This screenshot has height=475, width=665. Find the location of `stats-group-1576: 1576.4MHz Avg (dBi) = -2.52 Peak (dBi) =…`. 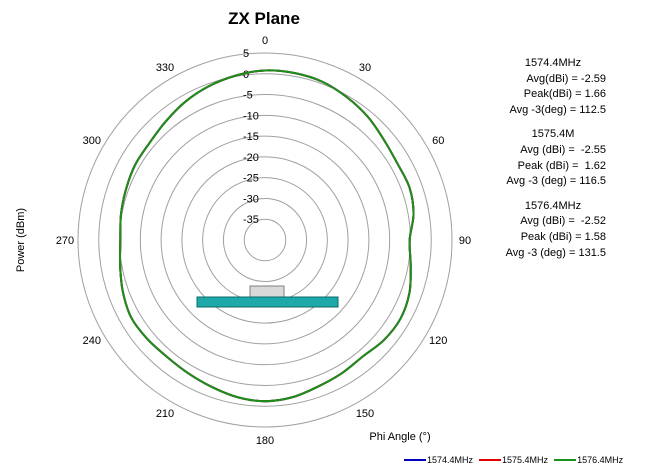

stats-group-1576: 1576.4MHz Avg (dBi) = -2.52 Peak (dBi) =… is located at coordinates (553, 230).